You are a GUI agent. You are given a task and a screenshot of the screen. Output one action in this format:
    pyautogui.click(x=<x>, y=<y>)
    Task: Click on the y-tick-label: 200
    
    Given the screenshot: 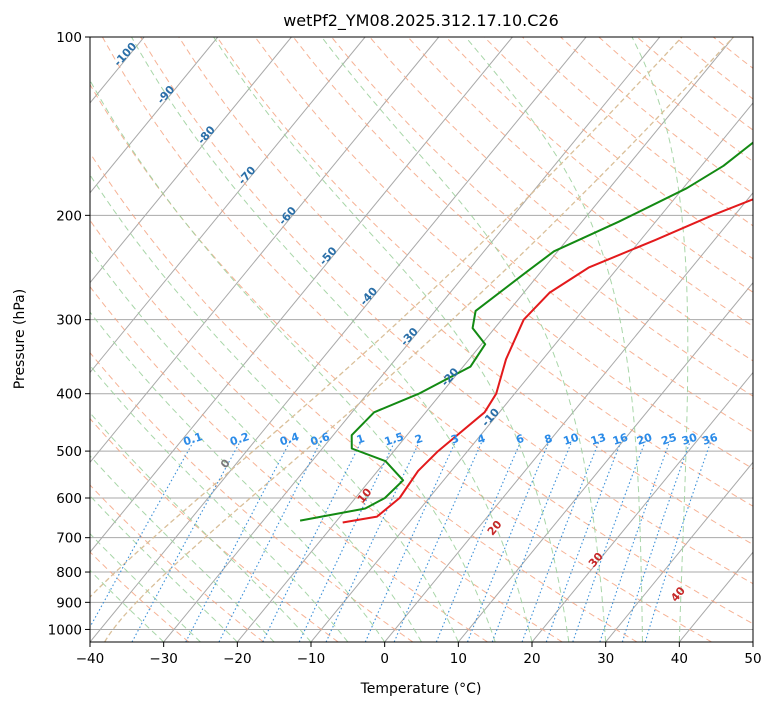 What is the action you would take?
    pyautogui.click(x=69, y=216)
    